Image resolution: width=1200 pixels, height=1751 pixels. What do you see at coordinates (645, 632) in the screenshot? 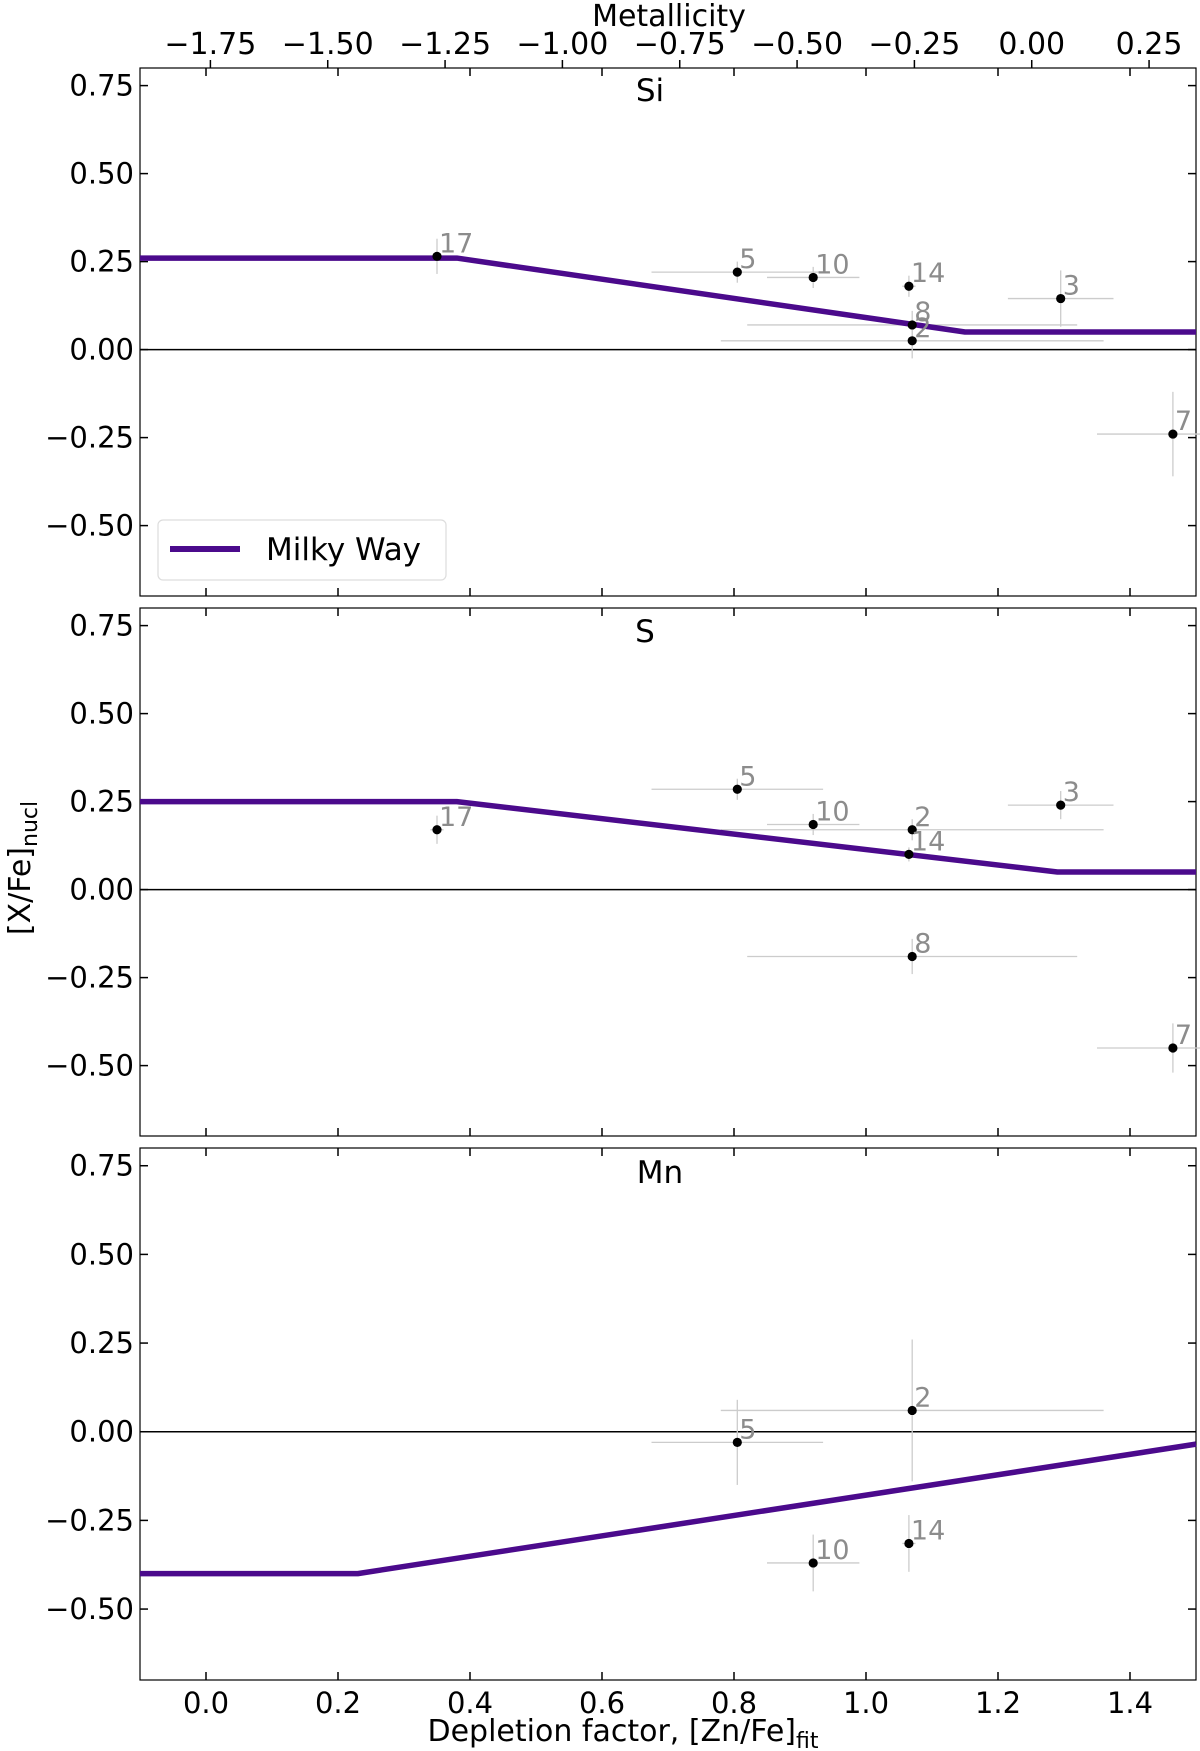
I see `panel-title: S` at bounding box center [645, 632].